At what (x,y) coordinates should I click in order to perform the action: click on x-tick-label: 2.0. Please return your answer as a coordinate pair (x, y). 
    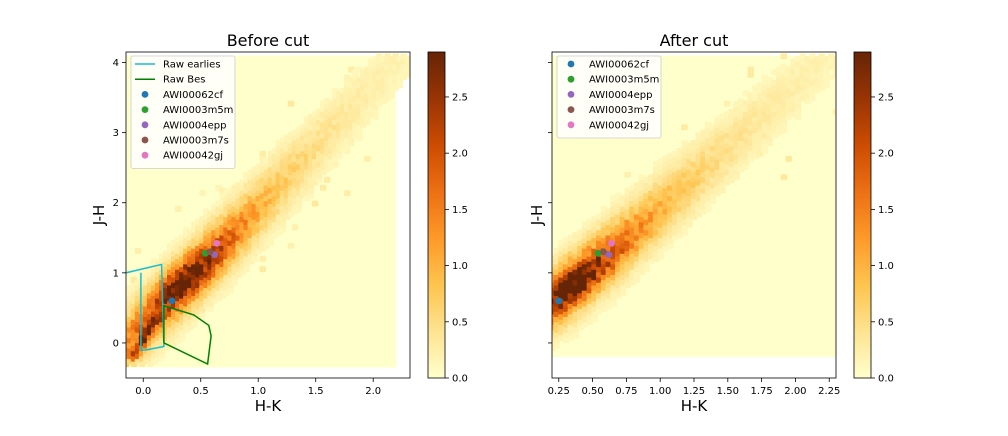
    Looking at the image, I should click on (373, 391).